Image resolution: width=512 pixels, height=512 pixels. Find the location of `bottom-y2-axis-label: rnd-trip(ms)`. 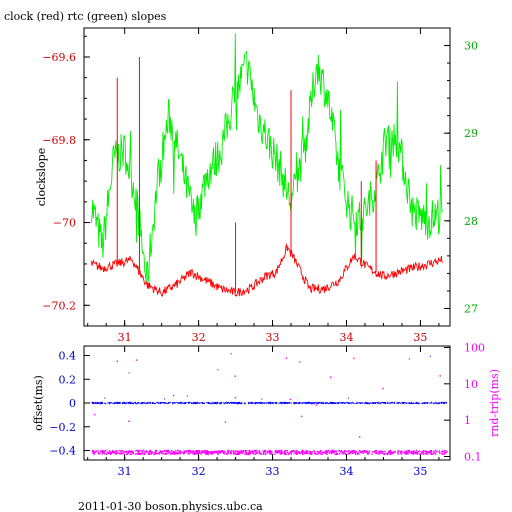

bottom-y2-axis-label: rnd-trip(ms) is located at coordinates (494, 403).